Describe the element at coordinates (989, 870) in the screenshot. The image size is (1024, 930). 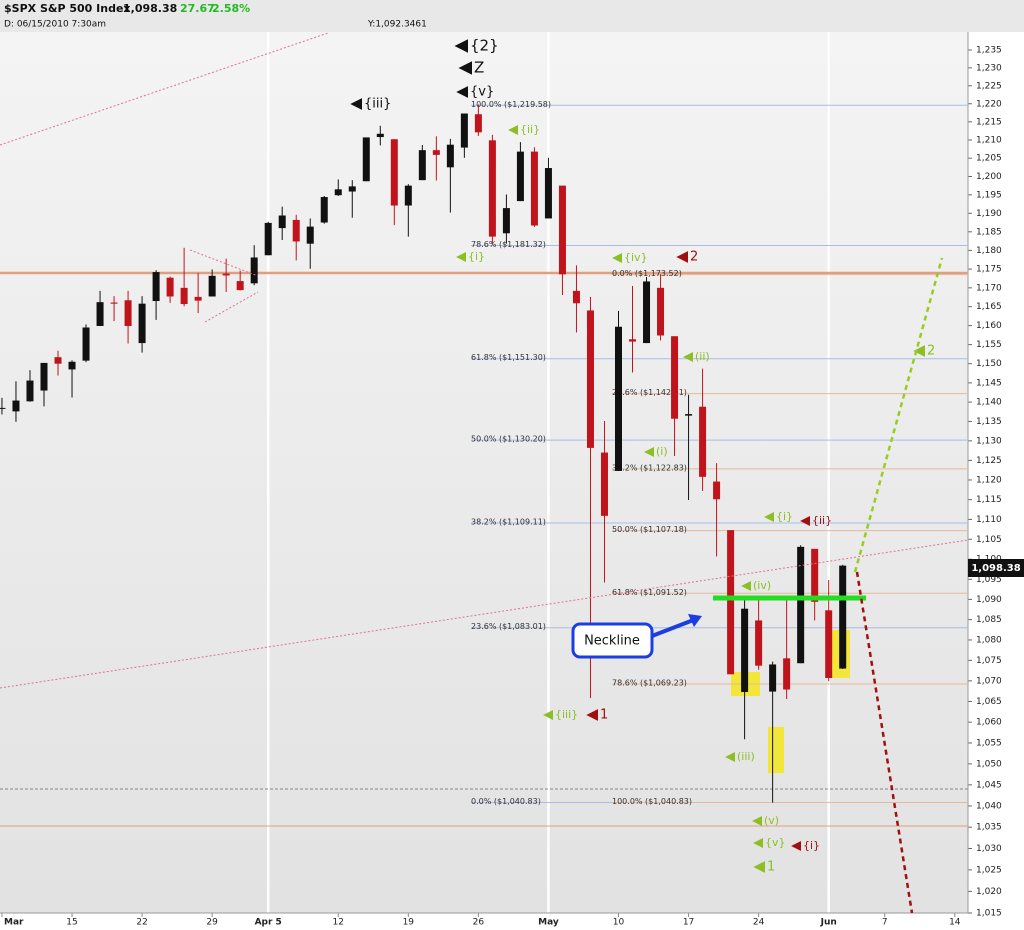
I see `y-tick-label: 1,025` at that location.